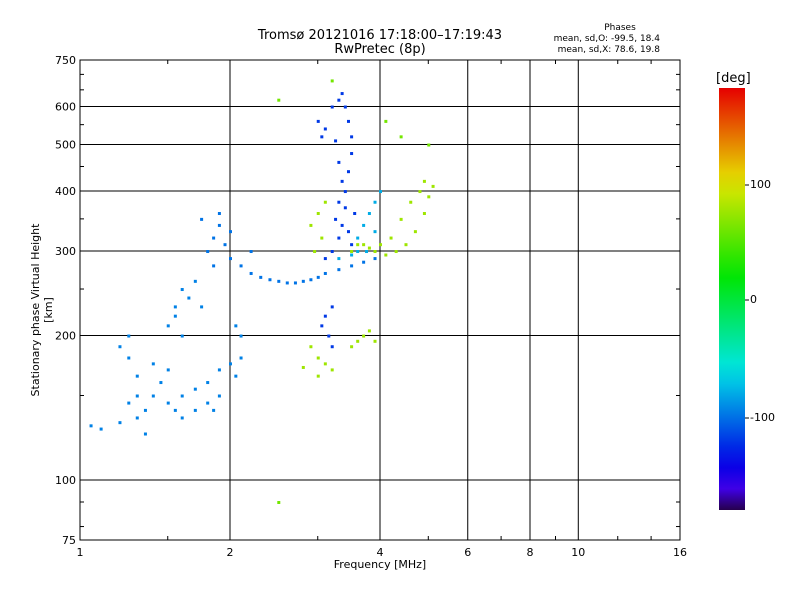 This screenshot has width=800, height=600. I want to click on y-tick-label: 300, so click(65, 251).